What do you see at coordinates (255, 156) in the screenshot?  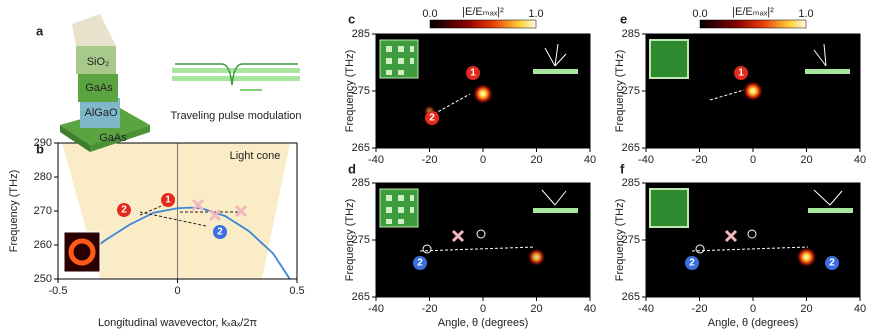 I see `region-label: Light cone` at bounding box center [255, 156].